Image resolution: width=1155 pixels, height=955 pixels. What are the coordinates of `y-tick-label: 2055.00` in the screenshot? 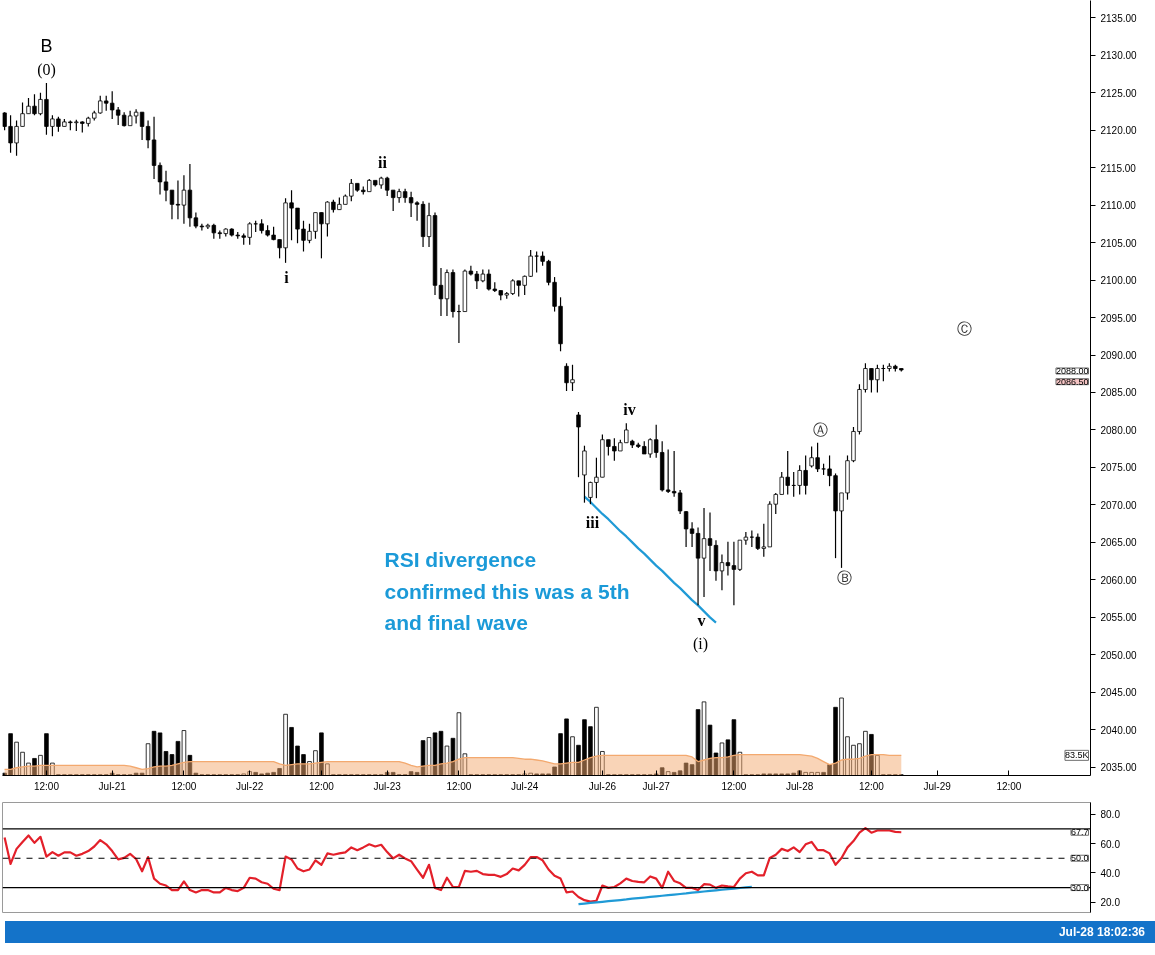 It's located at (1119, 618).